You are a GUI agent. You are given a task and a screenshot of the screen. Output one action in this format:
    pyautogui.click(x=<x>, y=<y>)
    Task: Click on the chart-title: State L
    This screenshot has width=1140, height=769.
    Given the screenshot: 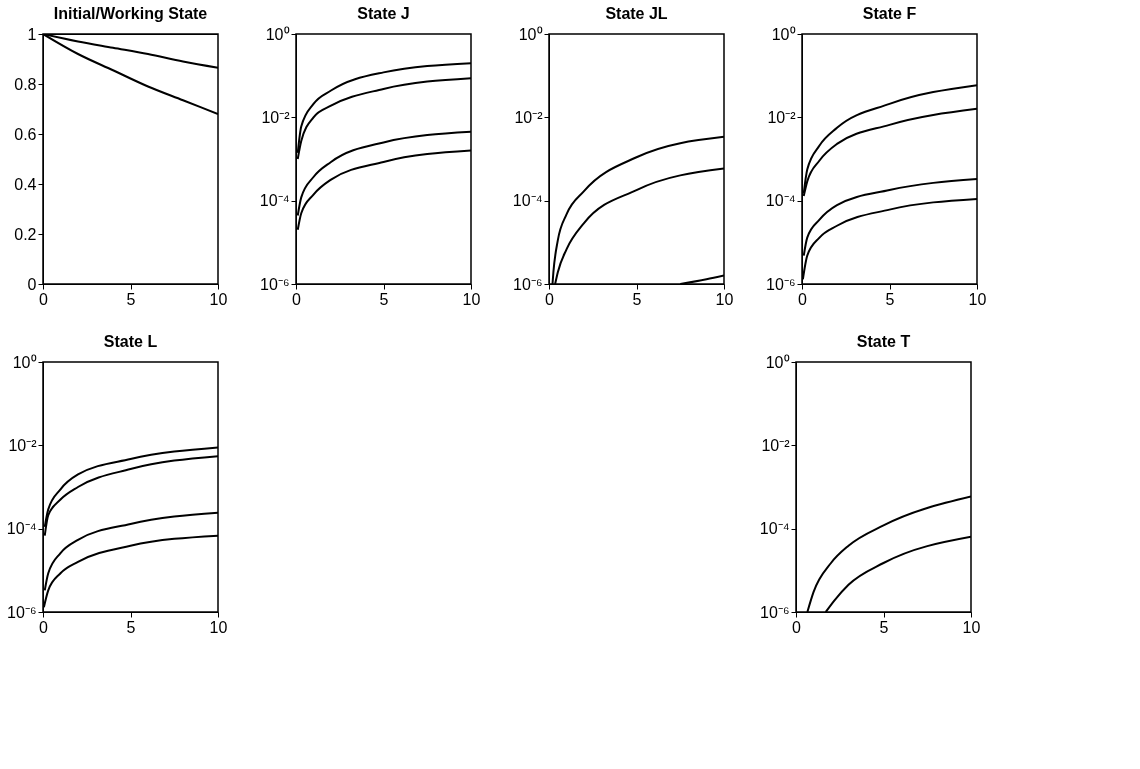 What is the action you would take?
    pyautogui.click(x=130, y=341)
    